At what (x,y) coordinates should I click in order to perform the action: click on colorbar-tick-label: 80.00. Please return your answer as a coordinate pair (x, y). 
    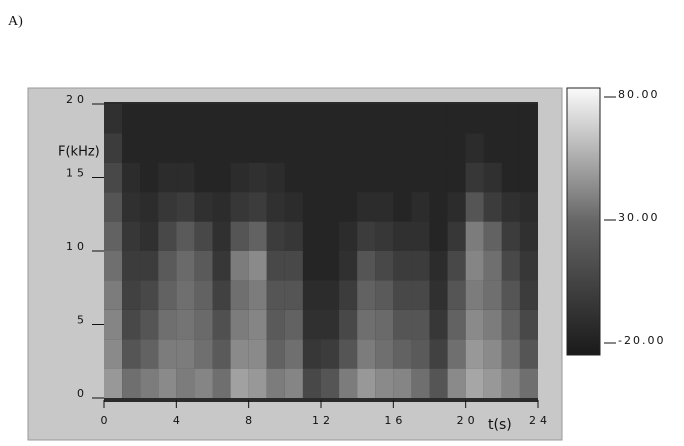
    Looking at the image, I should click on (639, 94).